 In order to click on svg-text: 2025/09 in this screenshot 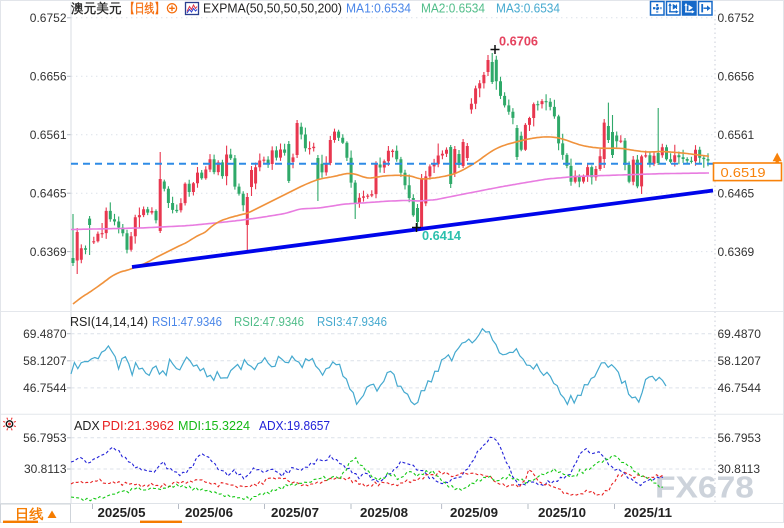, I will do `click(474, 512)`.